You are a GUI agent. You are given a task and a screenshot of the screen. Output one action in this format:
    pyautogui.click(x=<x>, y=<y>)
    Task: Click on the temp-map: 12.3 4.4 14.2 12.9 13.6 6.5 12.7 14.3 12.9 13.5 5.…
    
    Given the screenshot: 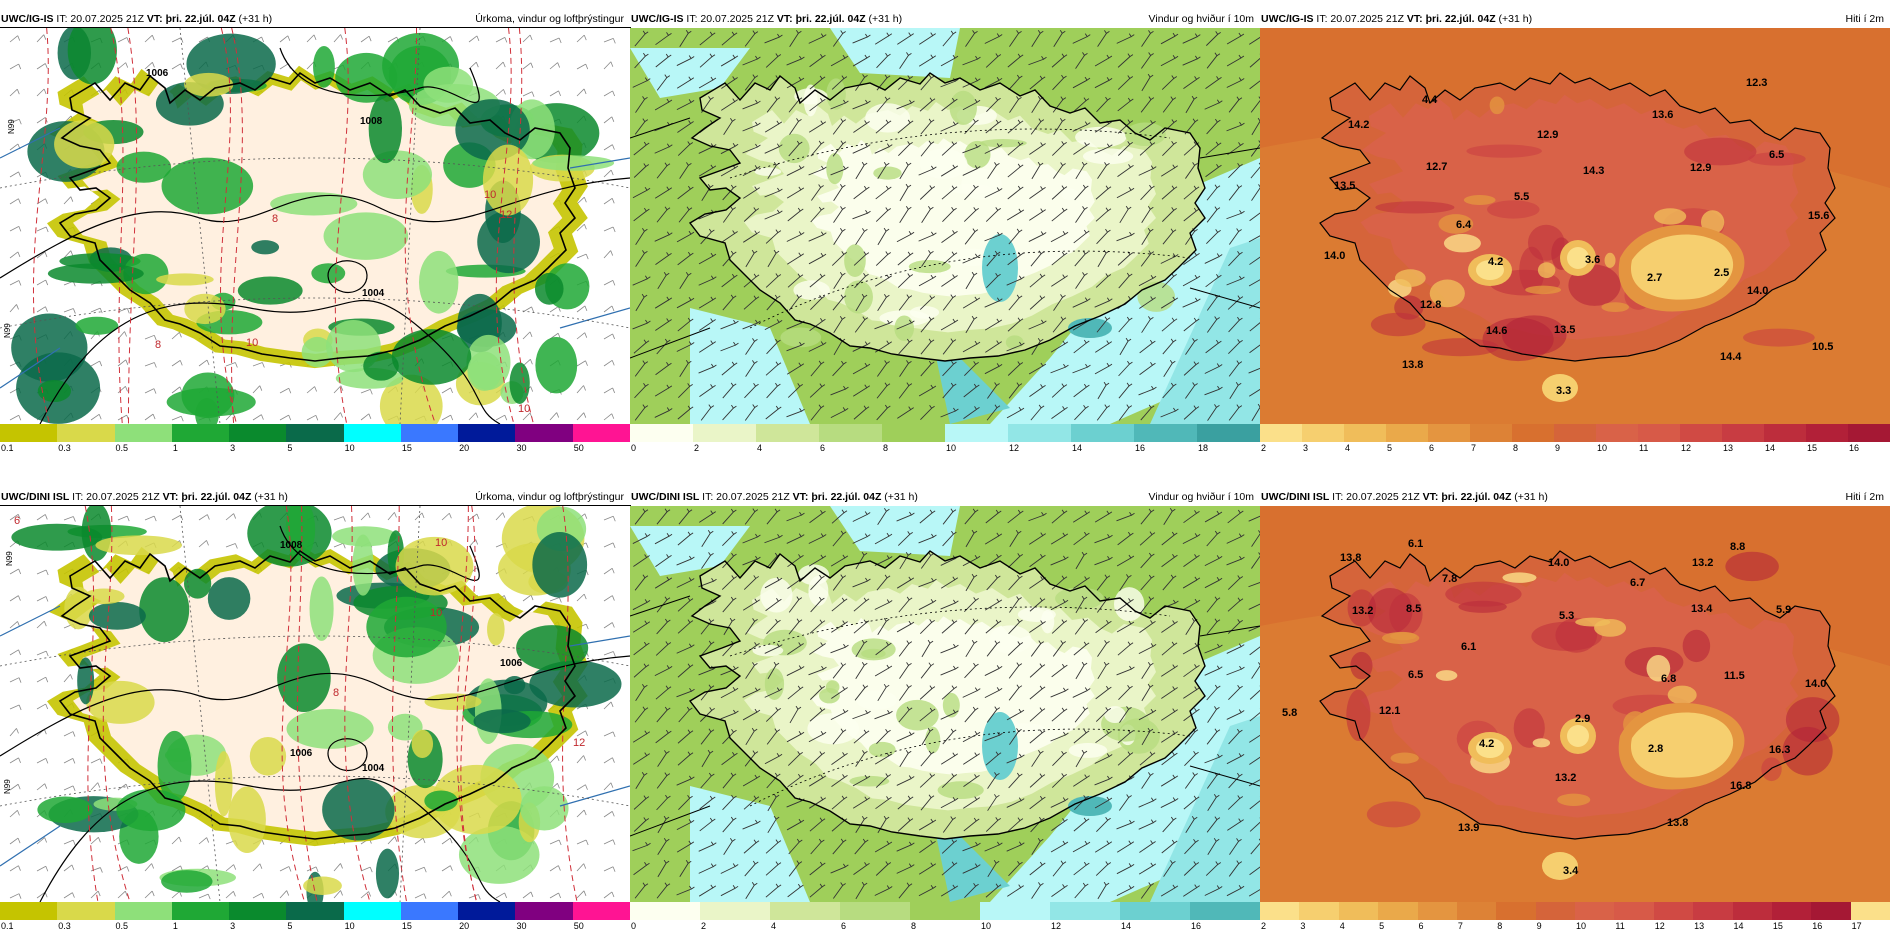 What is the action you would take?
    pyautogui.click(x=1575, y=226)
    